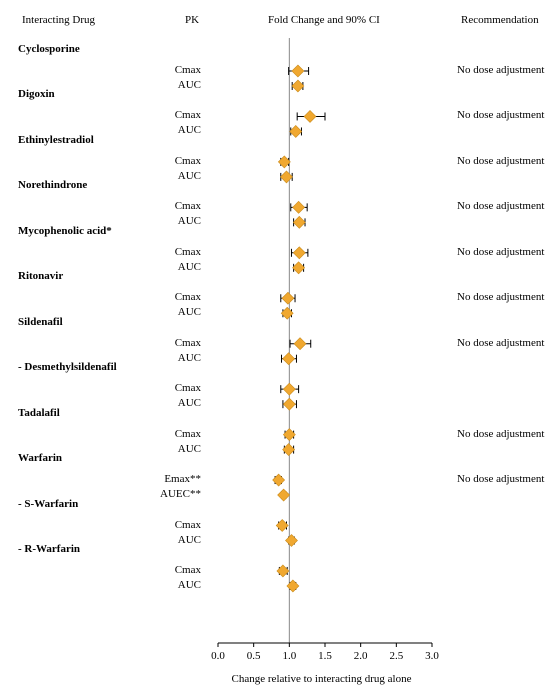  I want to click on drug-label: Ethinylestradiol, so click(56, 139).